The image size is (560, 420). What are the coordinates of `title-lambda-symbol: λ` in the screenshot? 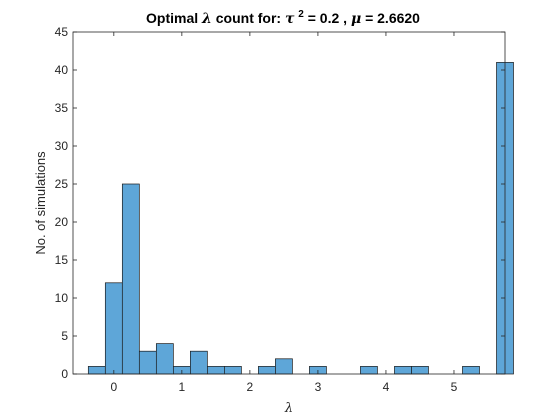 It's located at (206, 19).